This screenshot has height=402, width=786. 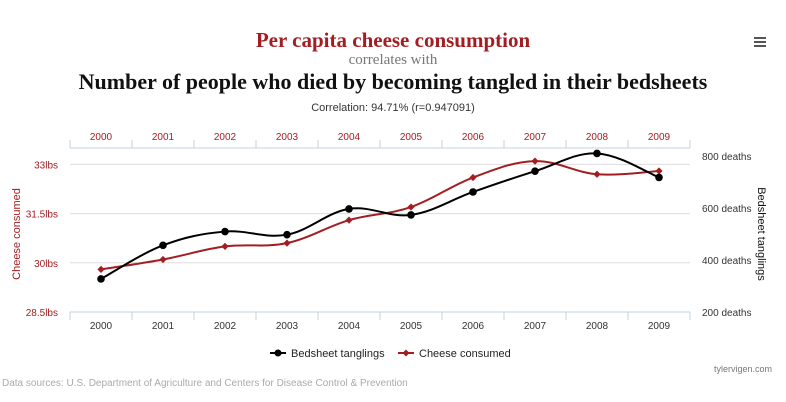 I want to click on y-left-tick-label: 30lbs, so click(x=46, y=264).